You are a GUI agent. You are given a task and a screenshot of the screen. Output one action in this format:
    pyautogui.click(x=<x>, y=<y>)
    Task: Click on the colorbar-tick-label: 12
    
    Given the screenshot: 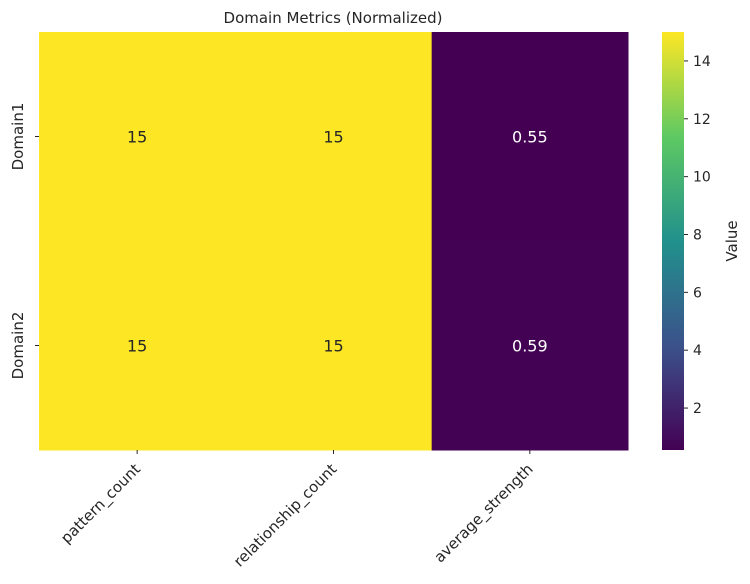 What is the action you would take?
    pyautogui.click(x=702, y=120)
    